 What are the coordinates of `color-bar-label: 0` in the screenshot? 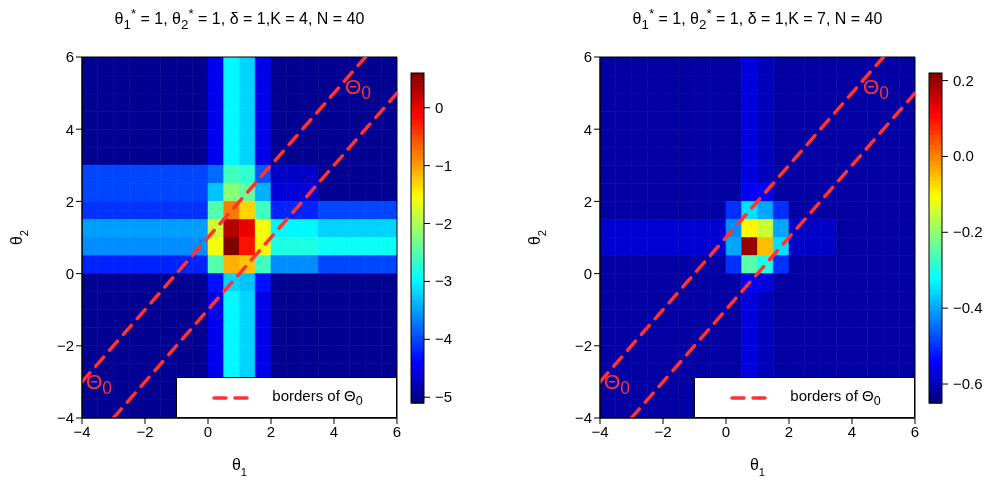 It's located at (439, 107).